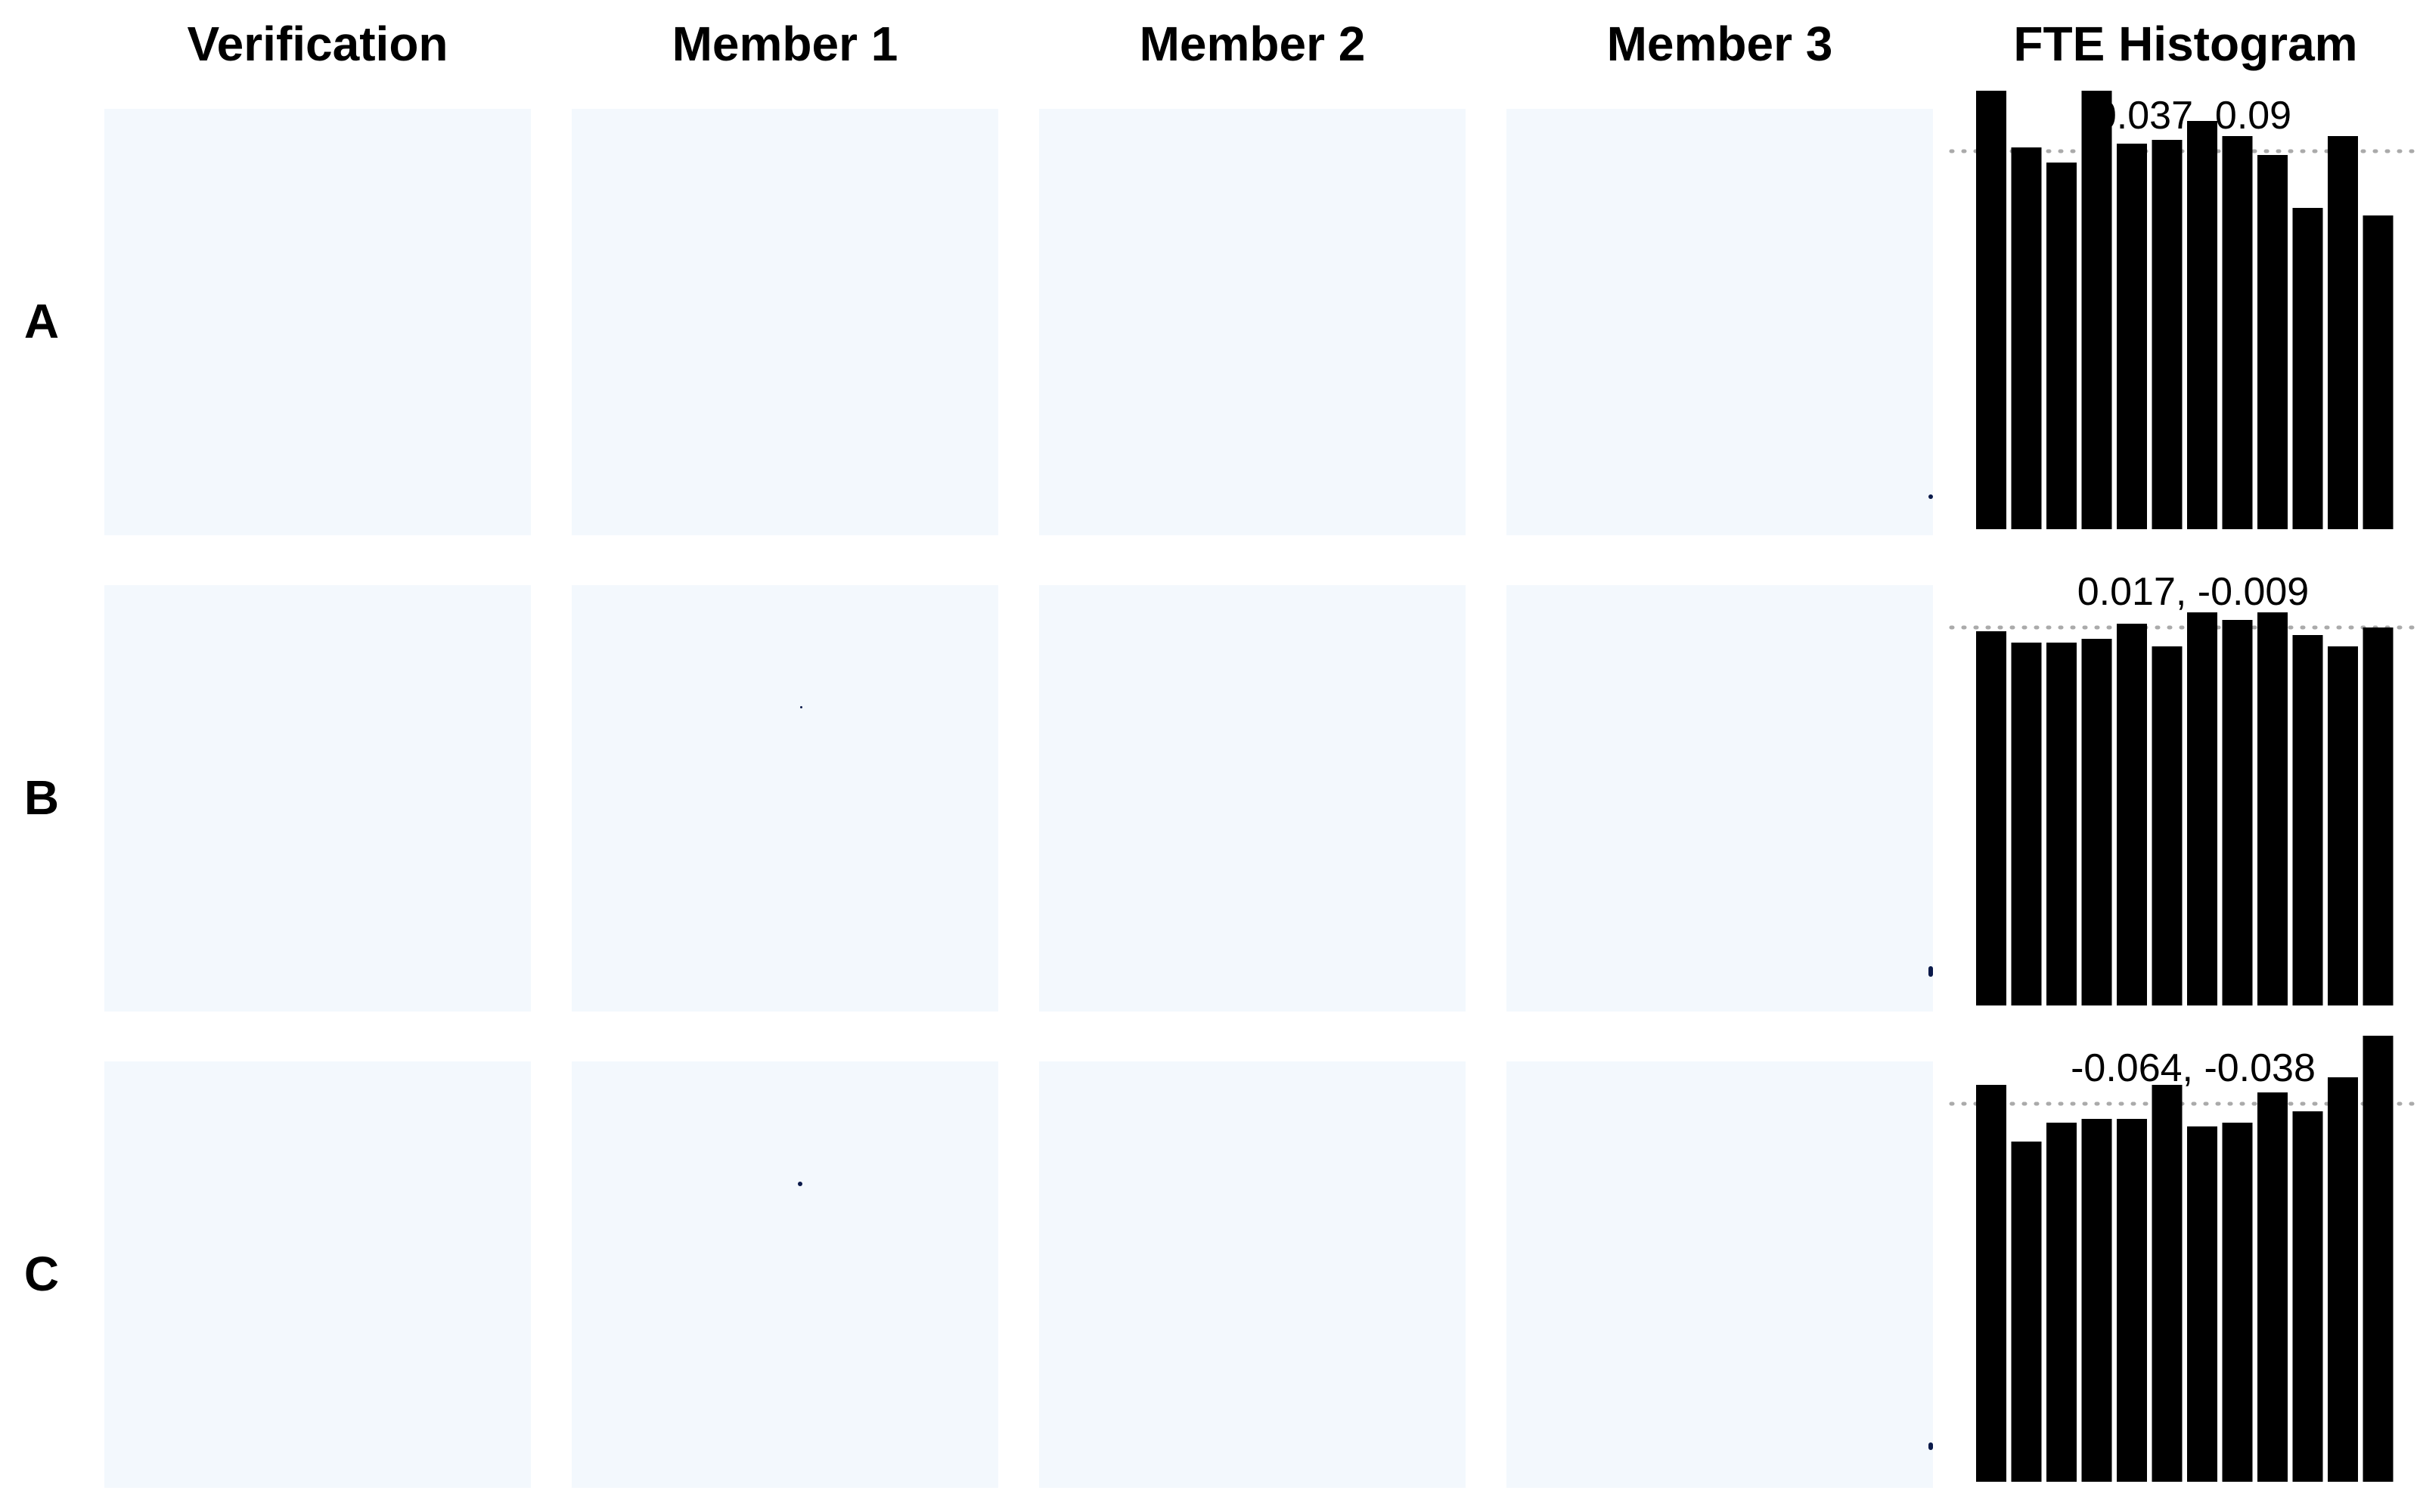  What do you see at coordinates (2193, 592) in the screenshot?
I see `histogram-b-stat-label: 0.017, -0.009` at bounding box center [2193, 592].